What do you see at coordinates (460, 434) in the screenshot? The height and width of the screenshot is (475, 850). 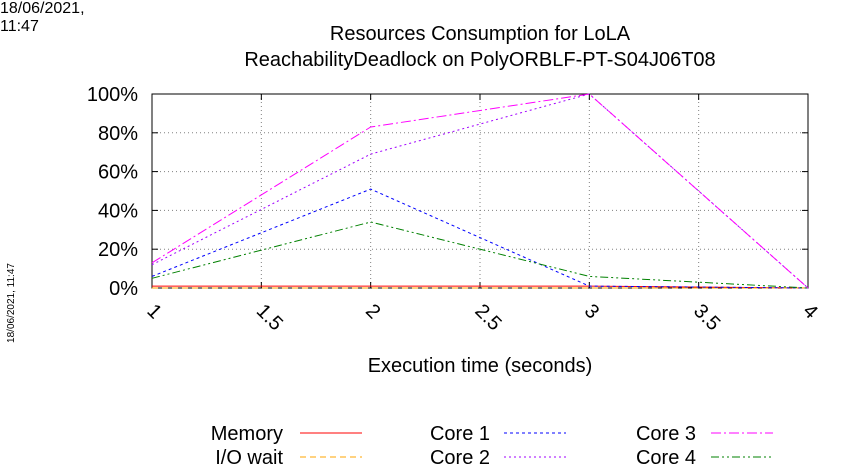 I see `legend-label-core-1: Core 1` at bounding box center [460, 434].